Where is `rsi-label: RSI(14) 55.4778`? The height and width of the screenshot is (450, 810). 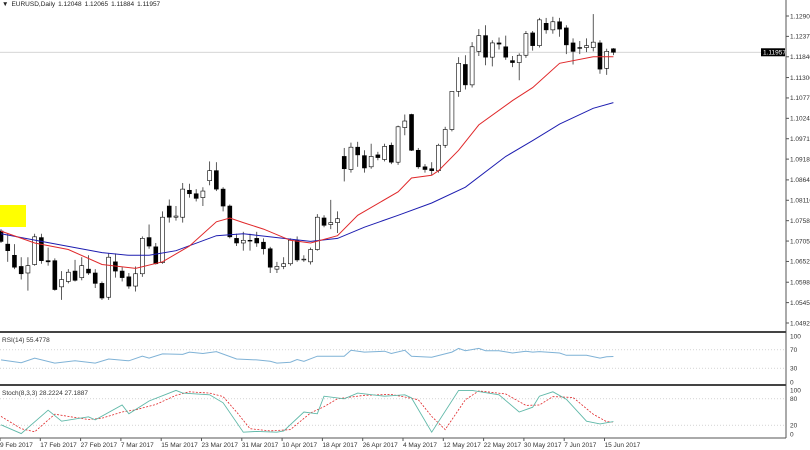
rsi-label: RSI(14) 55.4778 is located at coordinates (26, 340).